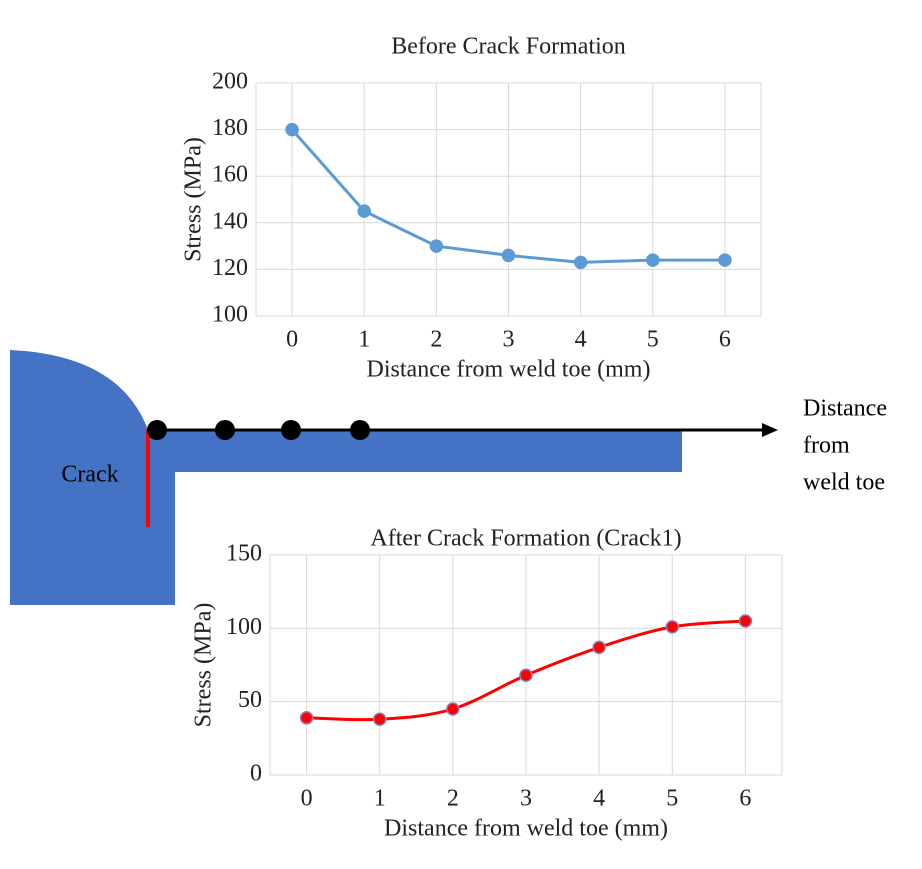 The height and width of the screenshot is (869, 922). What do you see at coordinates (845, 409) in the screenshot?
I see `axis-label: Distance` at bounding box center [845, 409].